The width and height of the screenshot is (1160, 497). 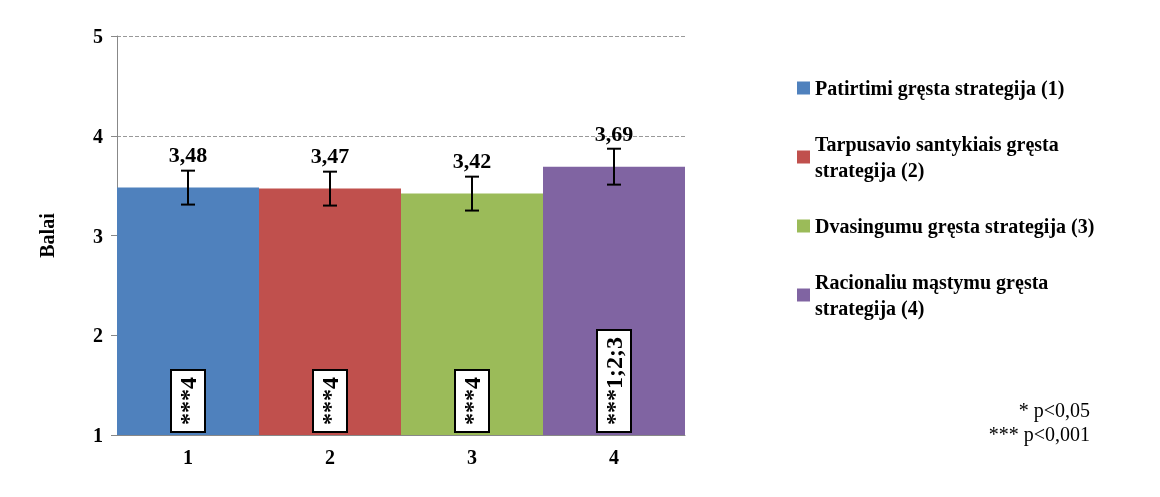 What do you see at coordinates (614, 134) in the screenshot?
I see `data-label: 3,69` at bounding box center [614, 134].